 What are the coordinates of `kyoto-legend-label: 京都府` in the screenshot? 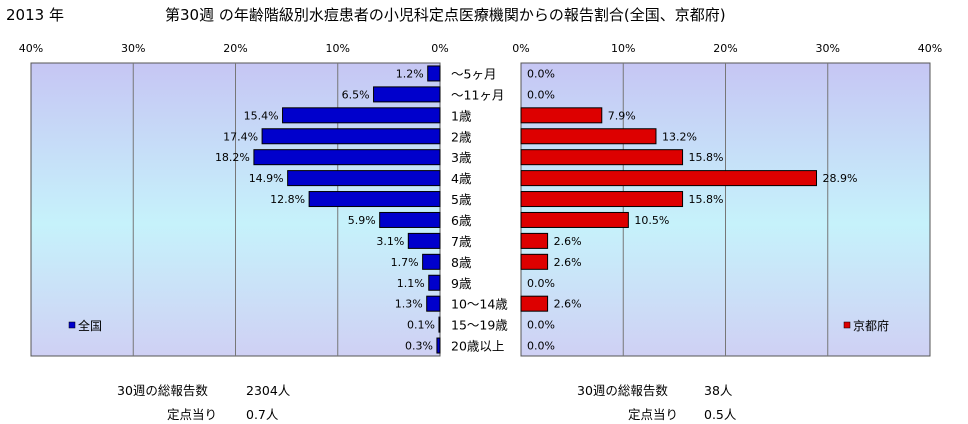 It's located at (871, 325).